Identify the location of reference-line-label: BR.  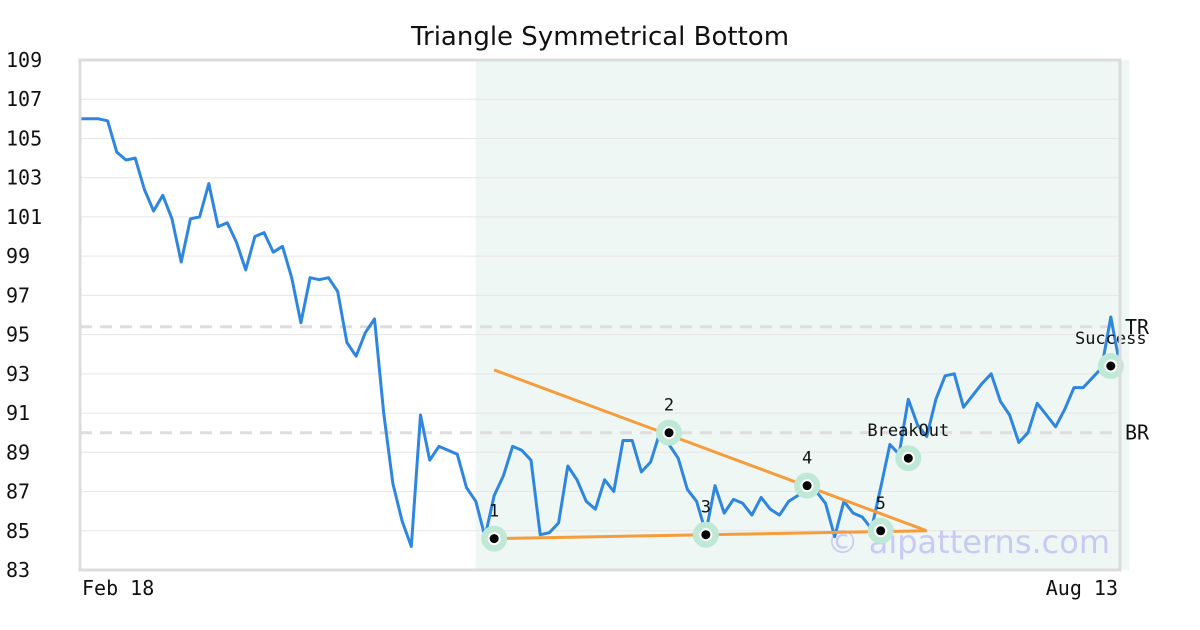
(1137, 433).